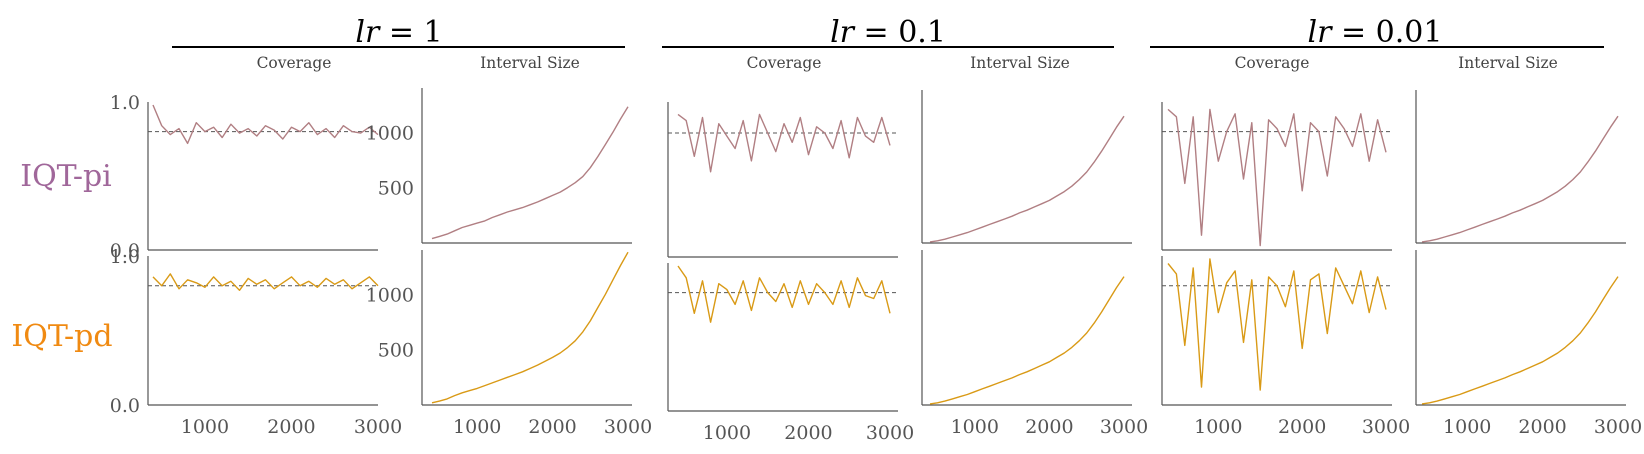 The image size is (1644, 454). What do you see at coordinates (1027, 340) in the screenshot?
I see `lr01_pd_interval-series-line` at bounding box center [1027, 340].